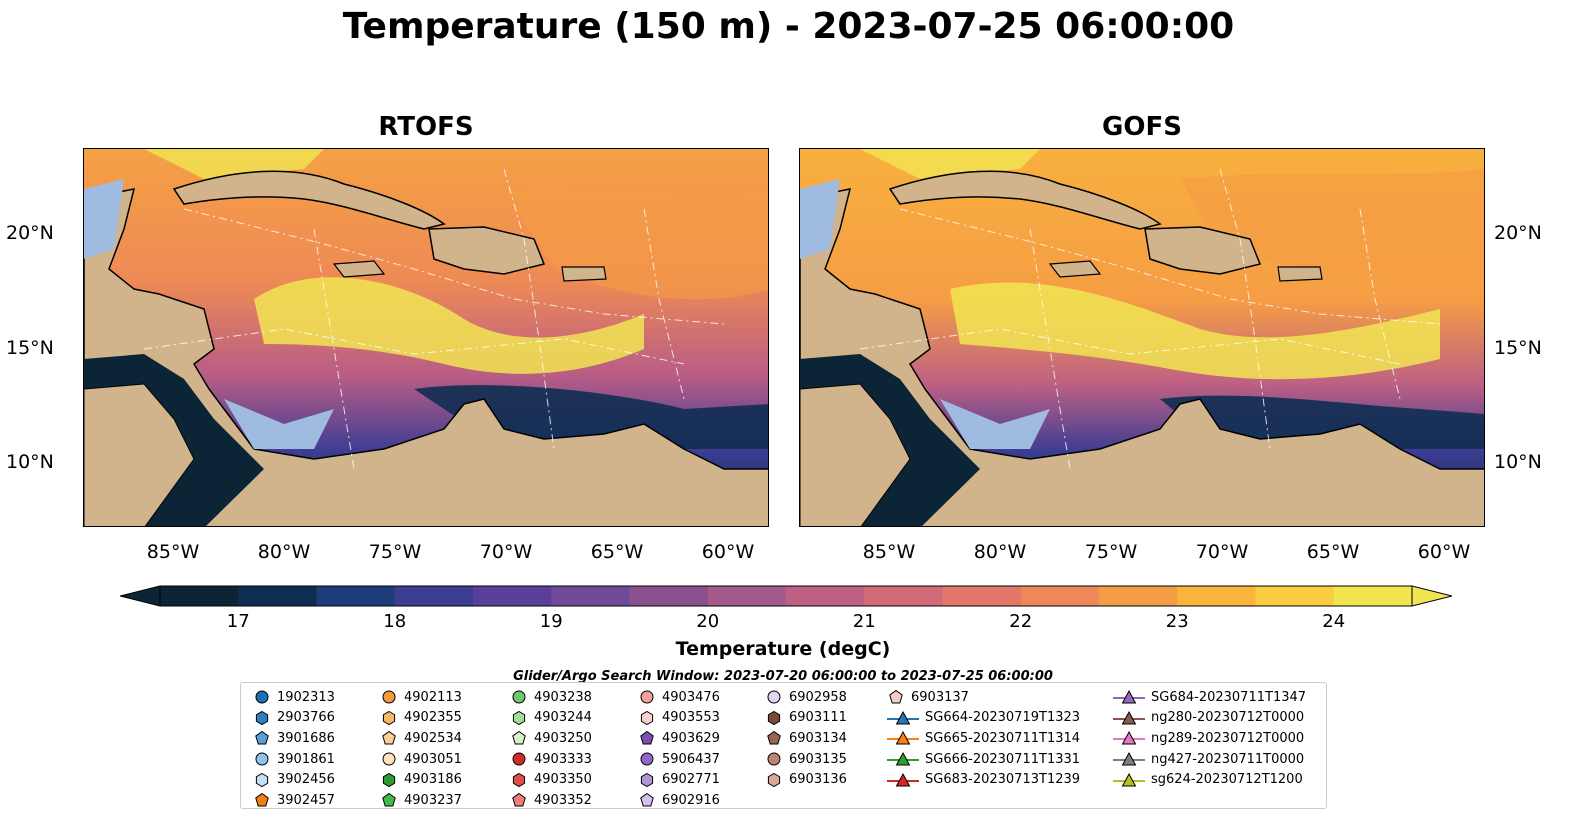 The width and height of the screenshot is (1577, 827). What do you see at coordinates (1334, 621) in the screenshot?
I see `colorbar-tick-label: 24` at bounding box center [1334, 621].